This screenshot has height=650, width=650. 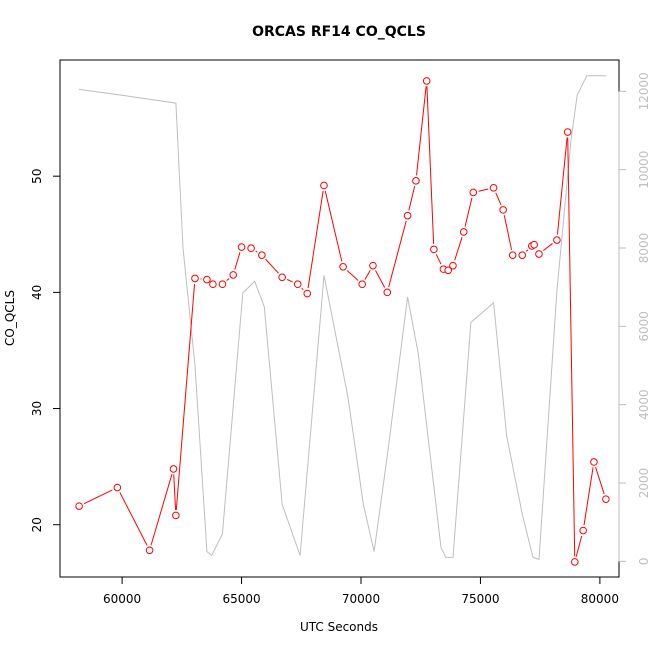 I want to click on y-tick-label: 40, so click(x=37, y=292).